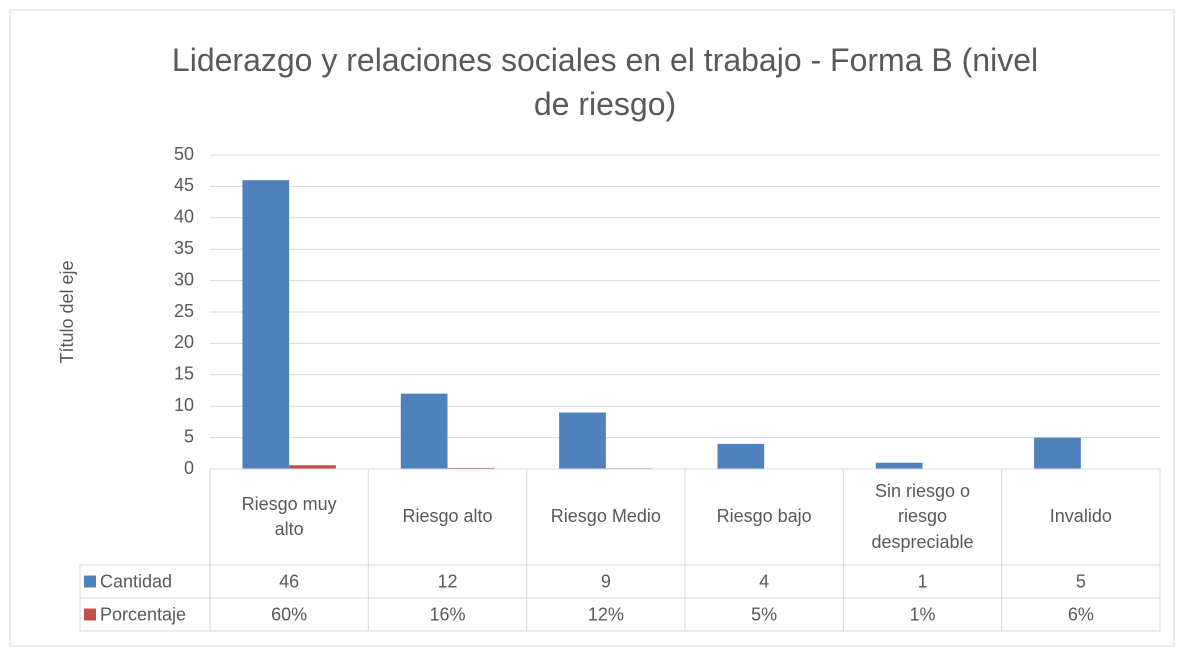 The height and width of the screenshot is (650, 1180). I want to click on y-tick-label: 0, so click(189, 468).